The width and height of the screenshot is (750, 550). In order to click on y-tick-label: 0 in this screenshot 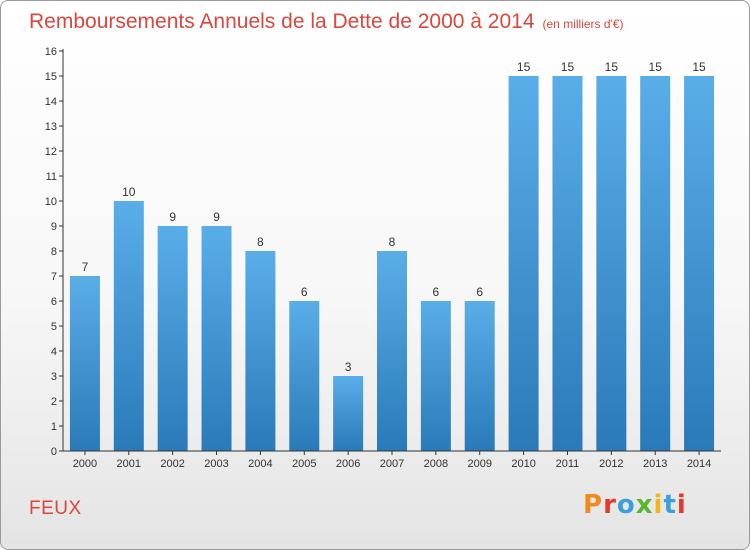, I will do `click(54, 452)`.